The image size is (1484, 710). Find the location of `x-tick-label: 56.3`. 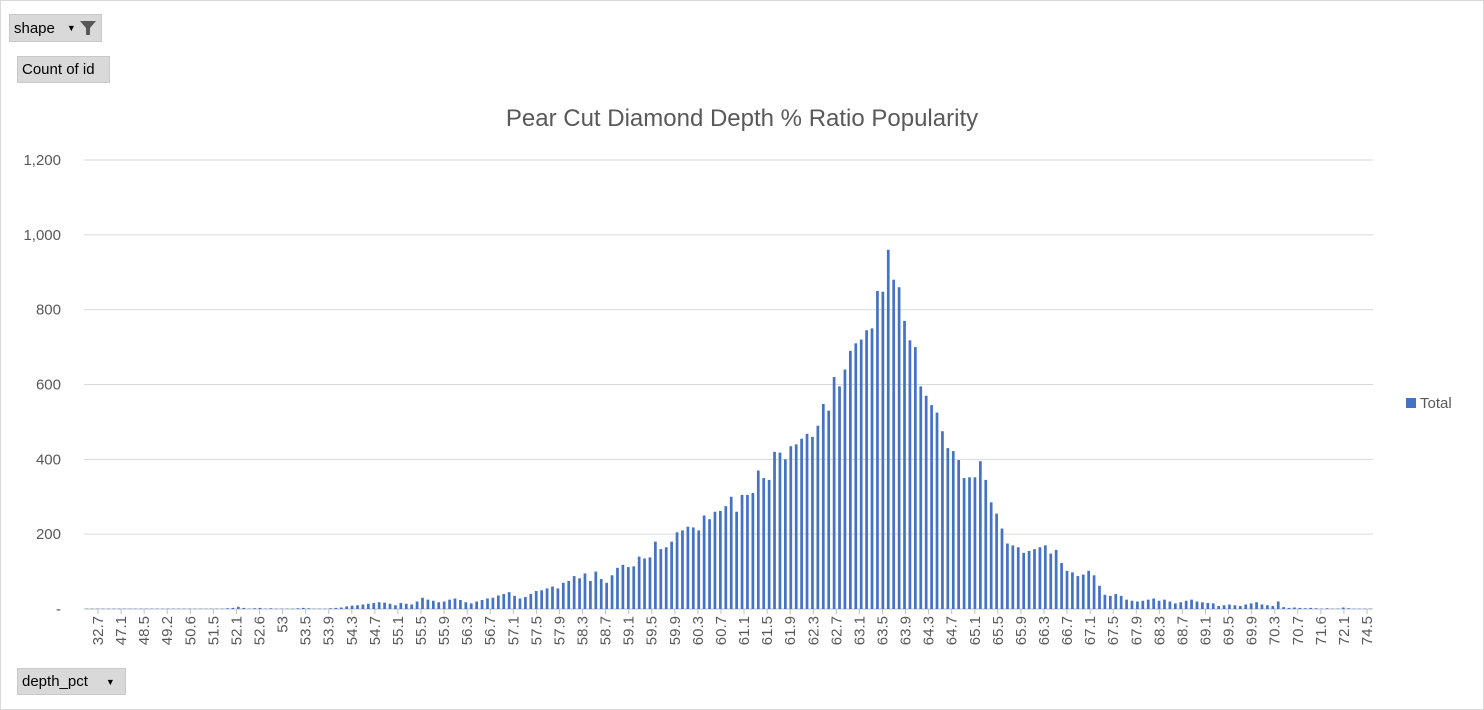

x-tick-label: 56.3 is located at coordinates (467, 630).